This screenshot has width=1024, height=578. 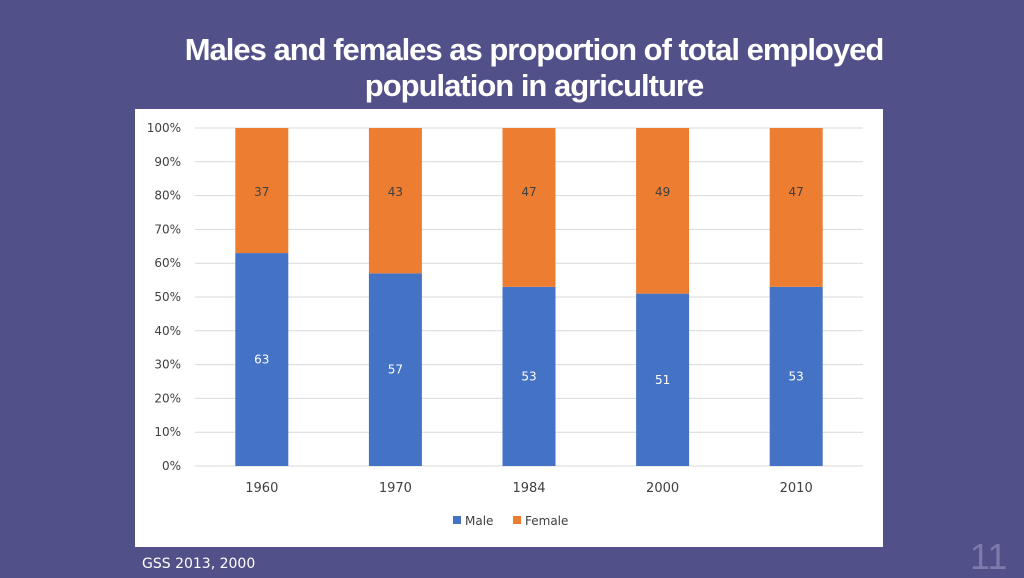 What do you see at coordinates (534, 85) in the screenshot?
I see `slide-title-line-2: population in agriculture` at bounding box center [534, 85].